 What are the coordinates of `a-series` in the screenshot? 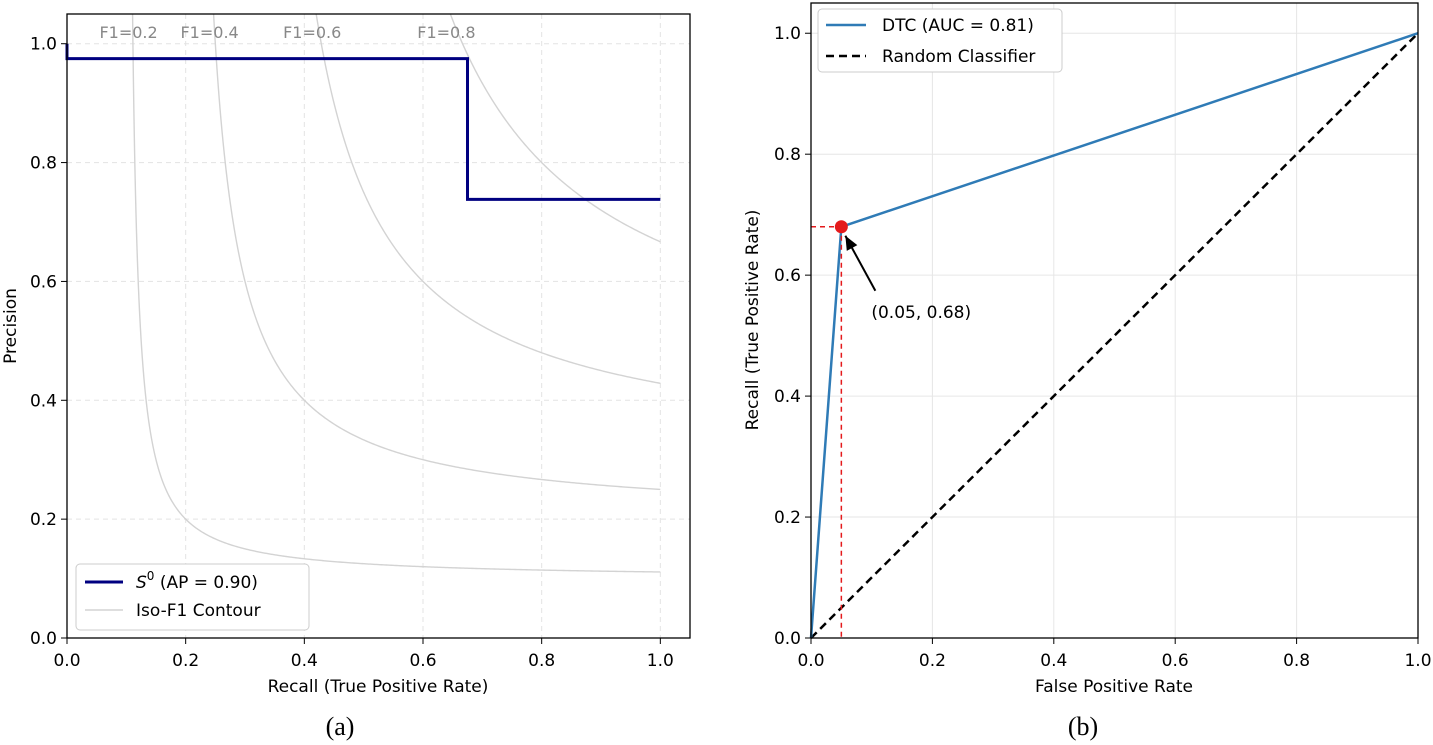 It's located at (363, 122).